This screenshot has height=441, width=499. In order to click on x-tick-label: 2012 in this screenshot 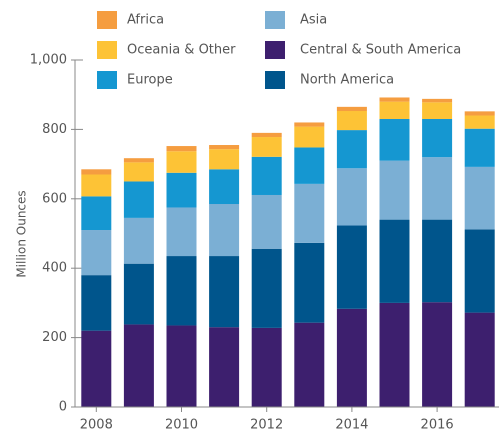, I will do `click(266, 425)`.